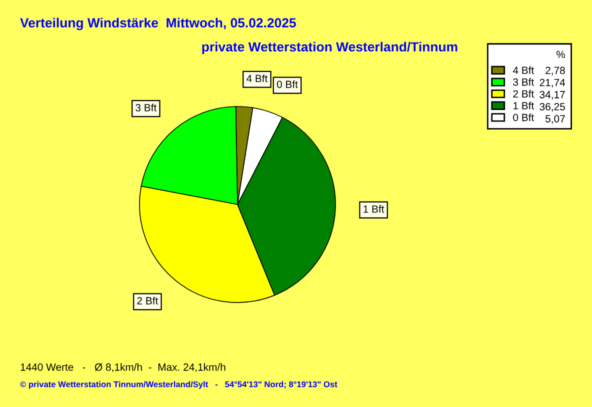 The height and width of the screenshot is (407, 592). What do you see at coordinates (523, 118) in the screenshot?
I see `legend-label: 0 Bft` at bounding box center [523, 118].